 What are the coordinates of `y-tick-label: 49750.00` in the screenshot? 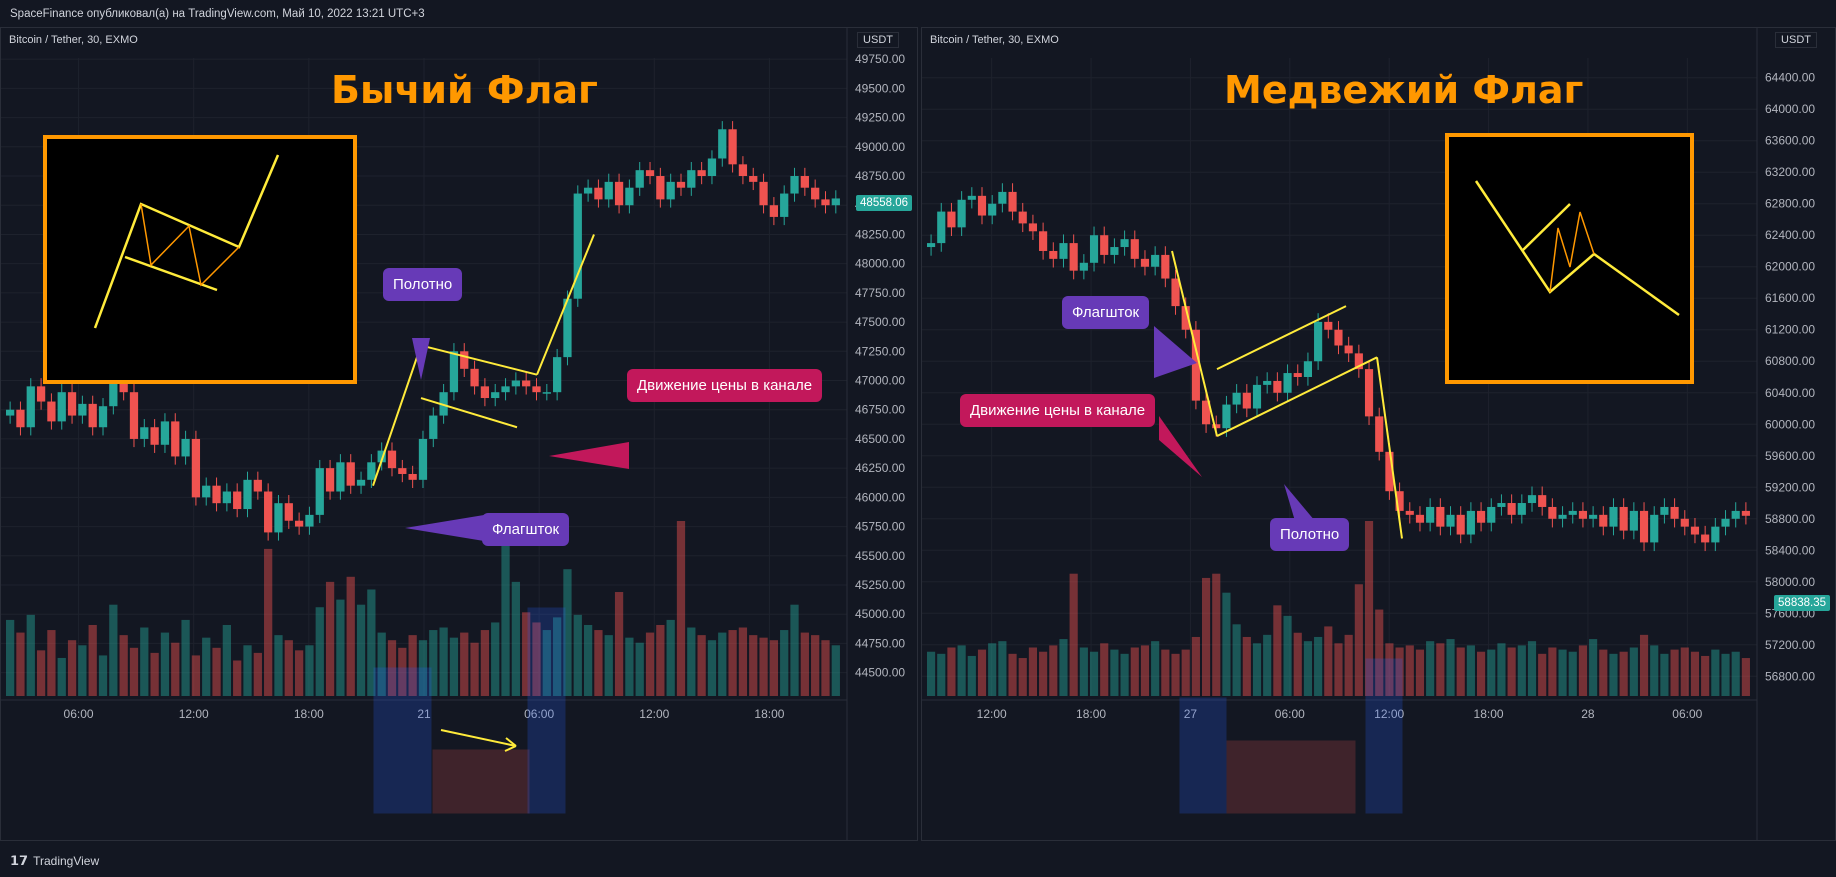 It's located at (880, 59).